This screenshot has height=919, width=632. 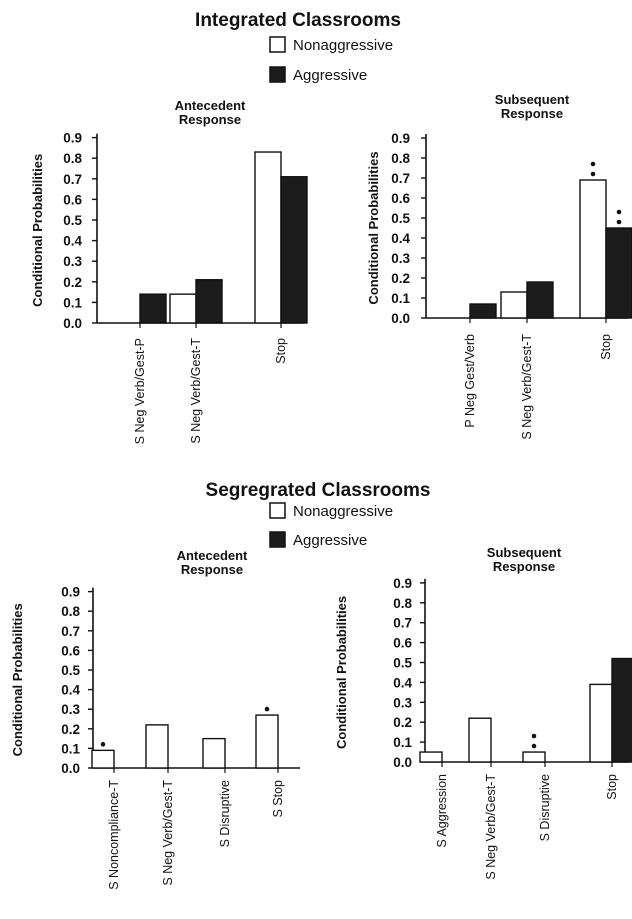 What do you see at coordinates (400, 318) in the screenshot?
I see `chart-1-y-tick-label: 0.0` at bounding box center [400, 318].